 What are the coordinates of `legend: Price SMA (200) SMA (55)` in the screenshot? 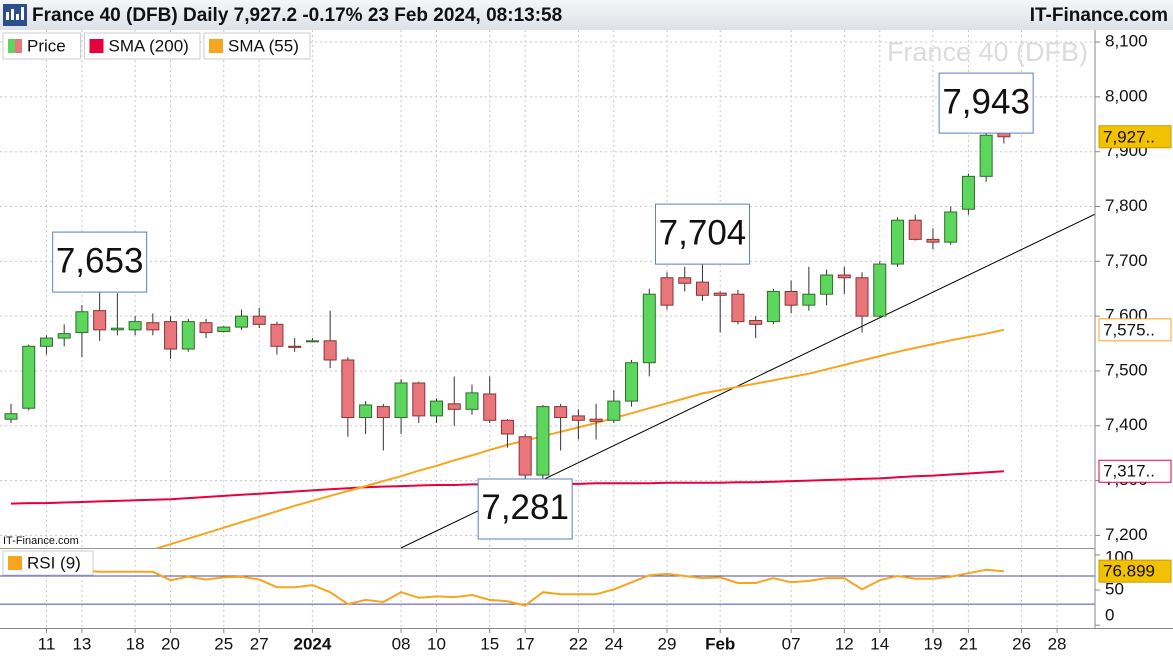 It's located at (156, 46).